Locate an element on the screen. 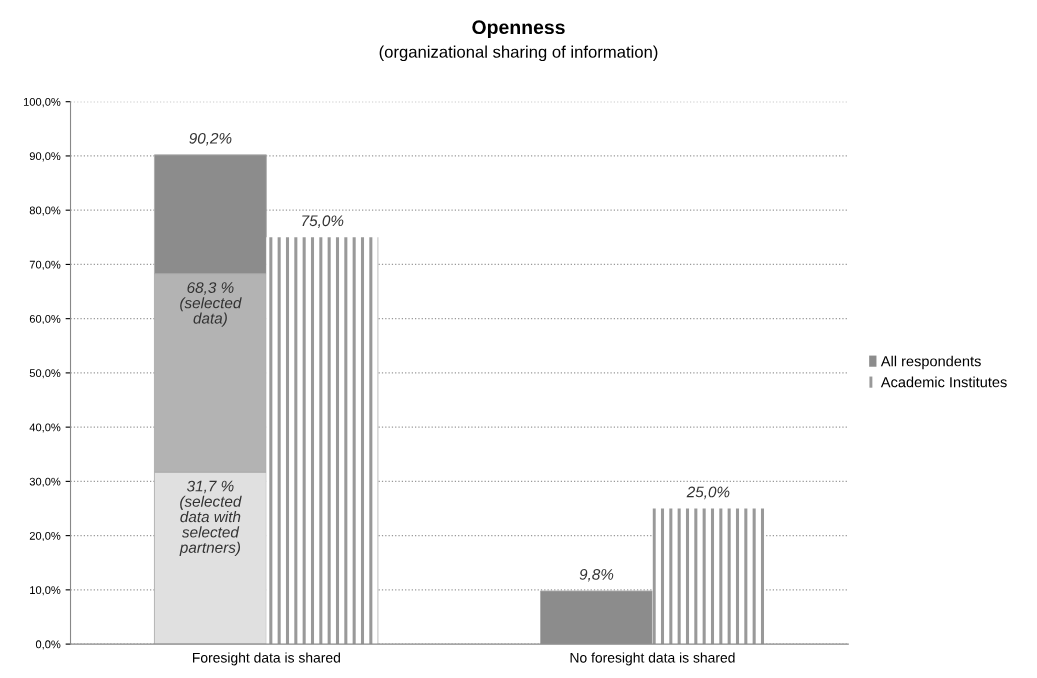  y-tick-label: 70,0% is located at coordinates (45, 265).